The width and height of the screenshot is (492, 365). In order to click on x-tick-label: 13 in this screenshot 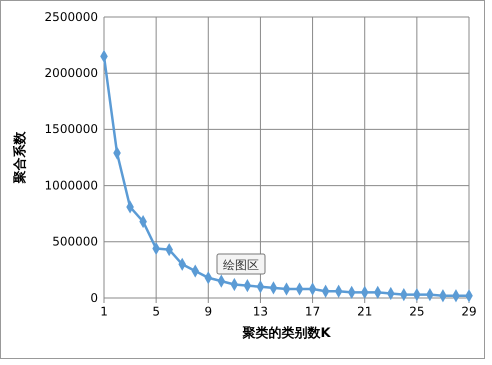, I will do `click(260, 311)`.